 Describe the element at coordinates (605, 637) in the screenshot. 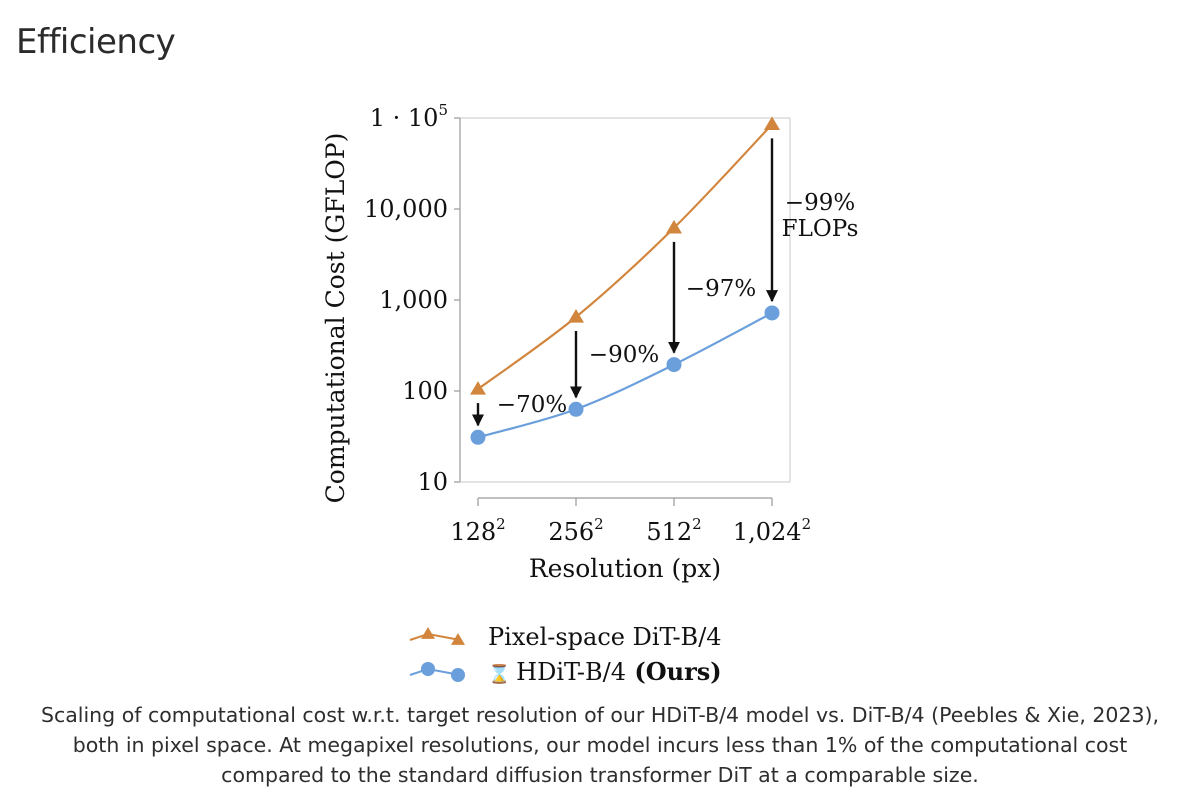

I see `legend-label: Pixel-space DiT-B/4` at that location.